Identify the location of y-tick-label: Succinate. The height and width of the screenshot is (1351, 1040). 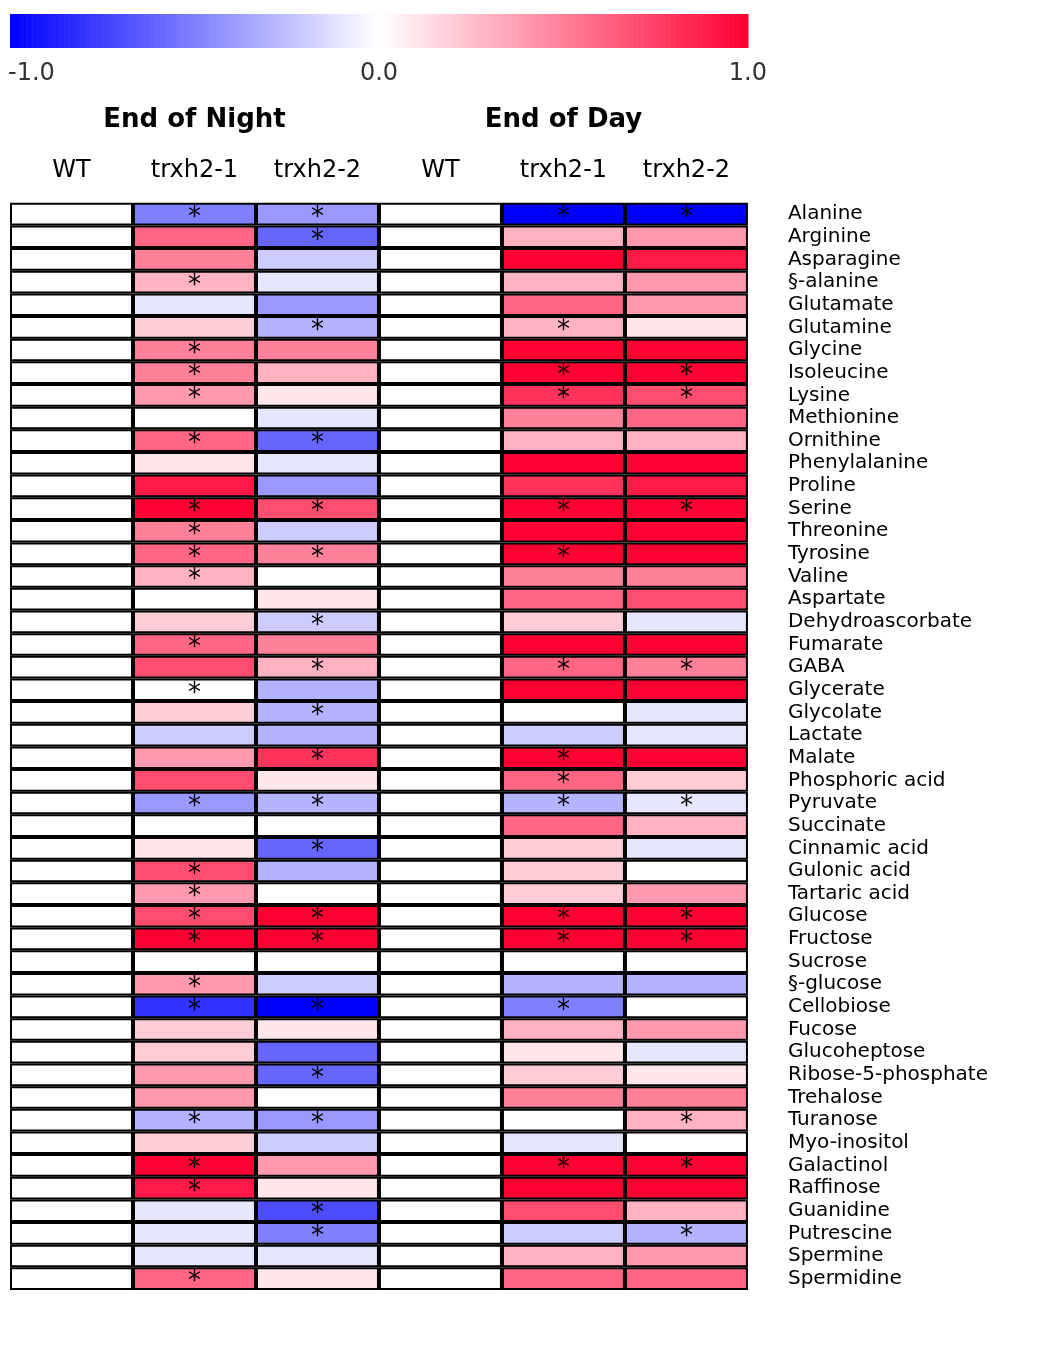
(836, 823).